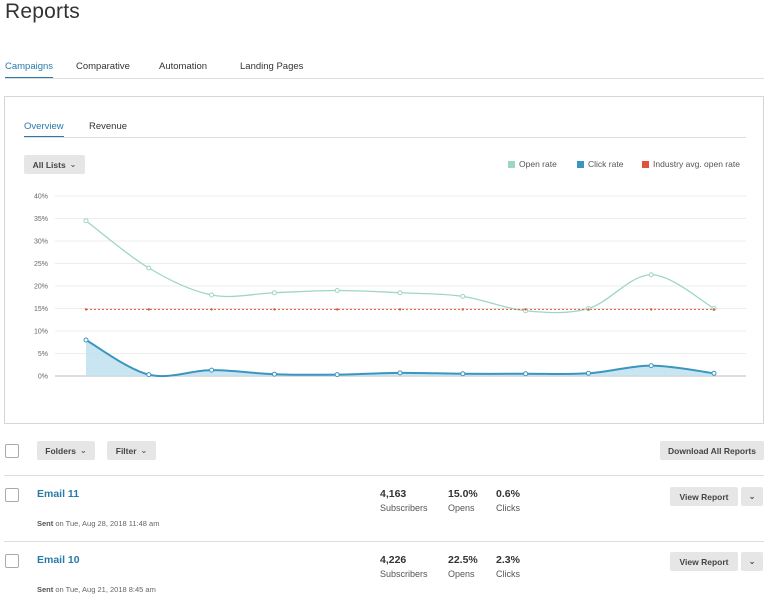 This screenshot has width=768, height=603. What do you see at coordinates (606, 164) in the screenshot?
I see `legend-label: Click rate` at bounding box center [606, 164].